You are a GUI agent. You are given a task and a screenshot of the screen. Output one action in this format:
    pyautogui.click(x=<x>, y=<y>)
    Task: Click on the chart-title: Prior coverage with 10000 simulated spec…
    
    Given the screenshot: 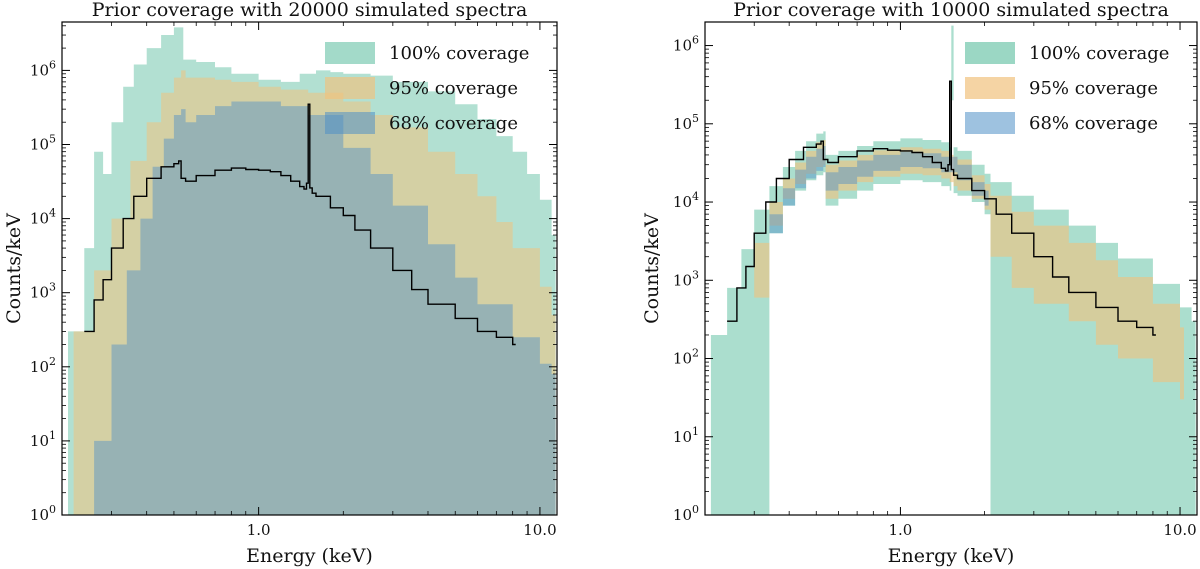 What is the action you would take?
    pyautogui.click(x=951, y=10)
    